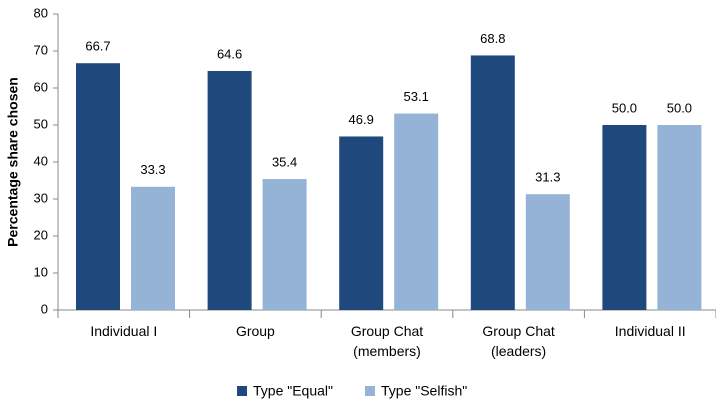  What do you see at coordinates (41, 12) in the screenshot?
I see `y-tick-label: 80` at bounding box center [41, 12].